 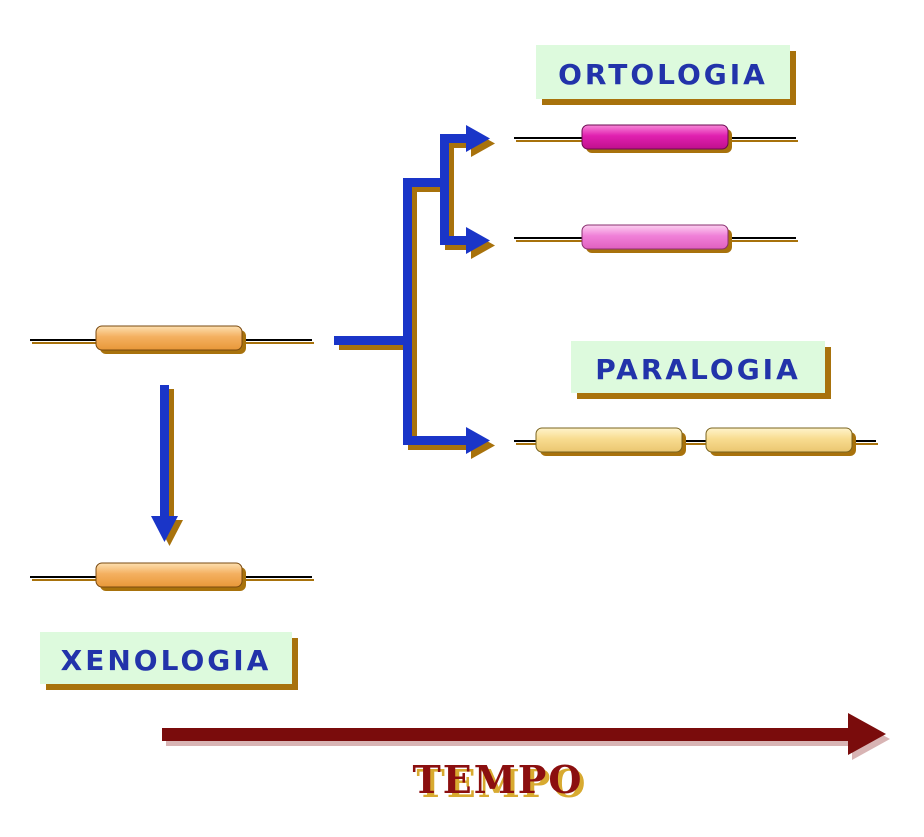 I want to click on ancestral-gene-segment, so click(x=169, y=338).